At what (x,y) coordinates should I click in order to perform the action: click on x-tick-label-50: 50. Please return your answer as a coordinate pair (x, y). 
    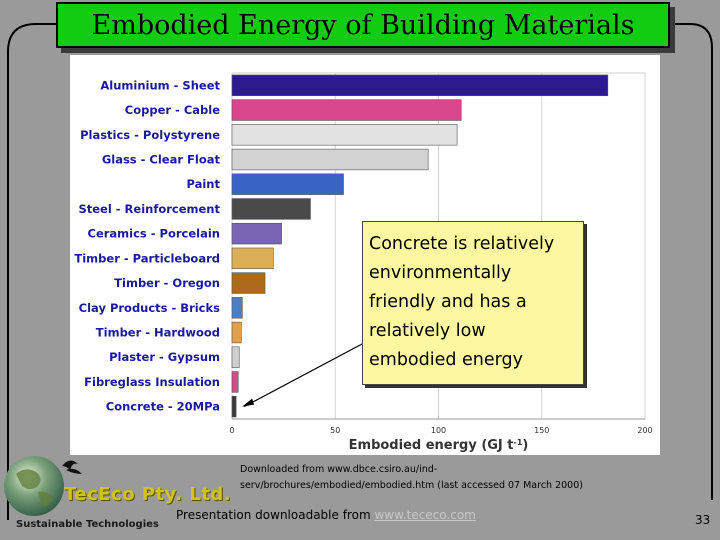
    Looking at the image, I should click on (335, 430).